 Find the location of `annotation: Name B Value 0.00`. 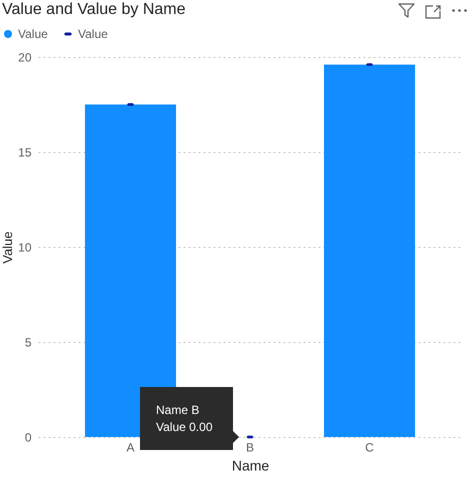

annotation: Name B Value 0.00 is located at coordinates (184, 419).